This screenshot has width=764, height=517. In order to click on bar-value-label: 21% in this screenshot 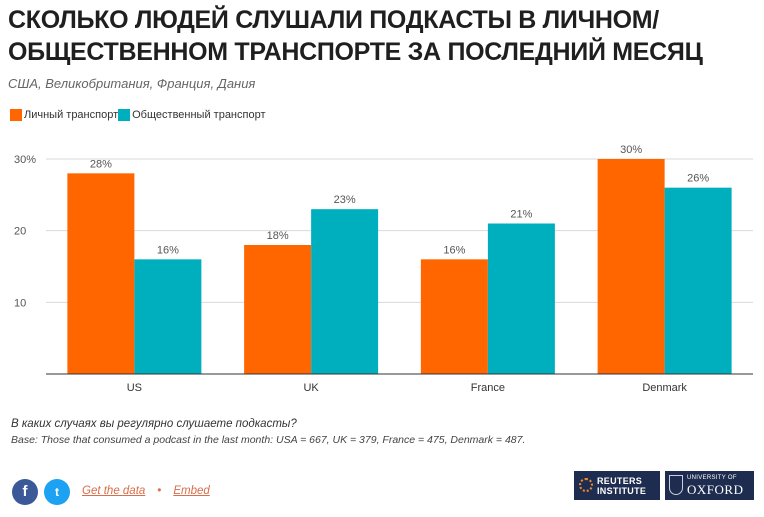, I will do `click(521, 215)`.